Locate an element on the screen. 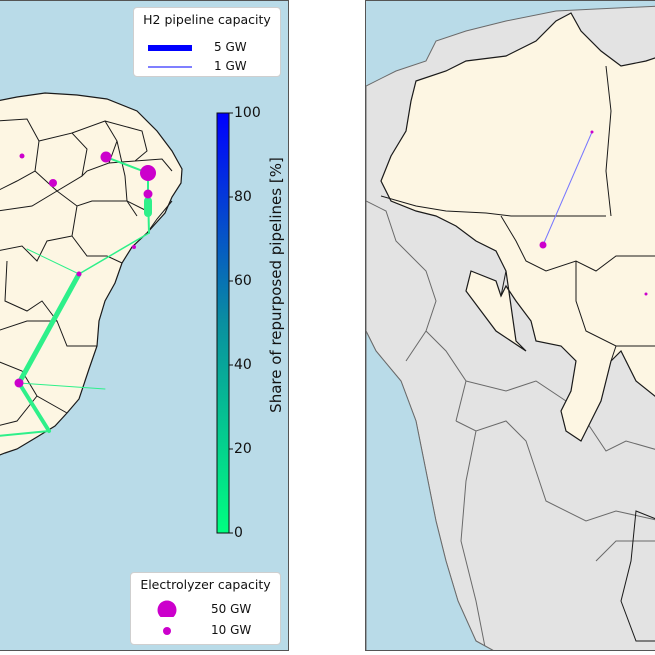 The height and width of the screenshot is (655, 655). pipeline-swatch-thin is located at coordinates (170, 67).